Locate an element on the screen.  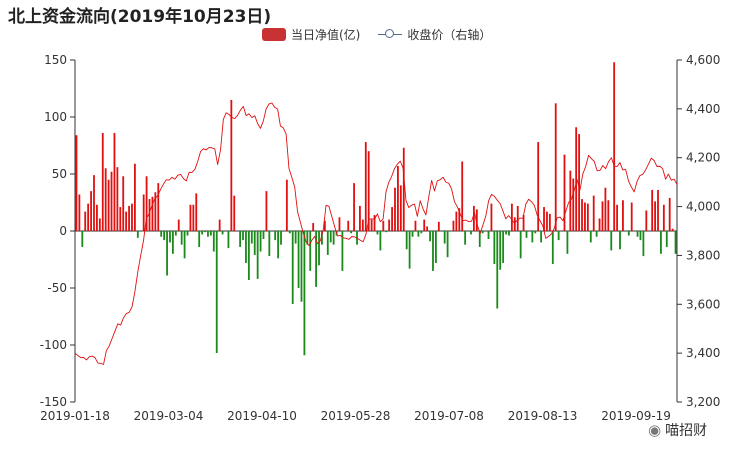
x-tick-label: 2019-01-18 is located at coordinates (75, 416).